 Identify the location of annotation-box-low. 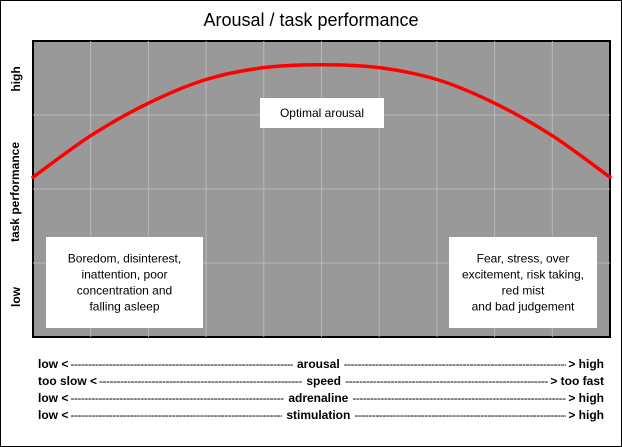
(124, 282).